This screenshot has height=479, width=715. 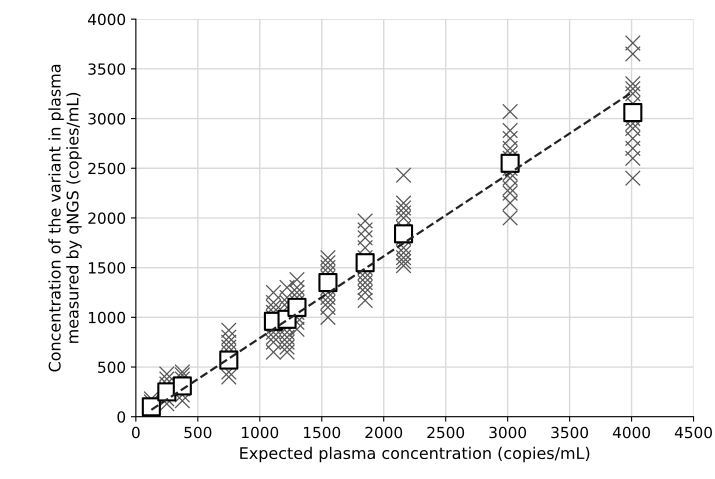 I want to click on x-tick-label: 0, so click(x=136, y=432).